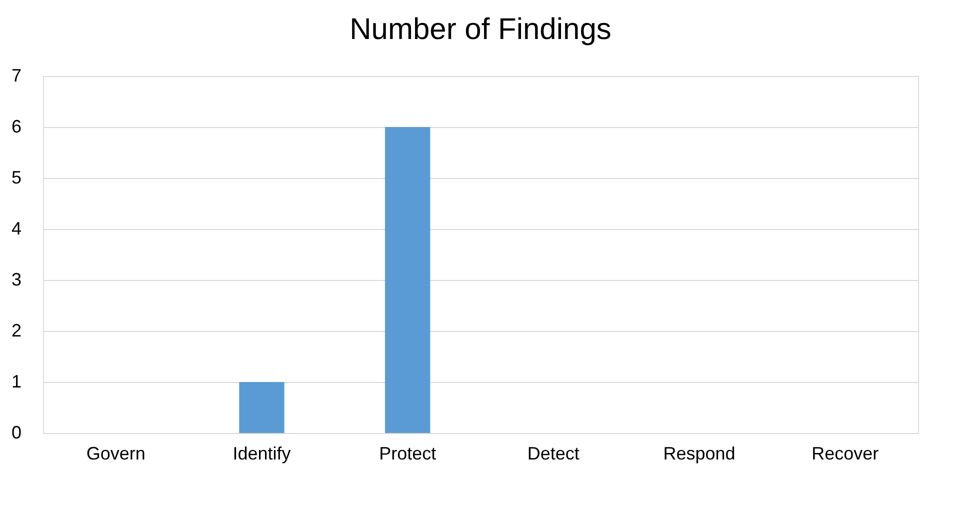  I want to click on x-tick-label: Detect, so click(553, 454).